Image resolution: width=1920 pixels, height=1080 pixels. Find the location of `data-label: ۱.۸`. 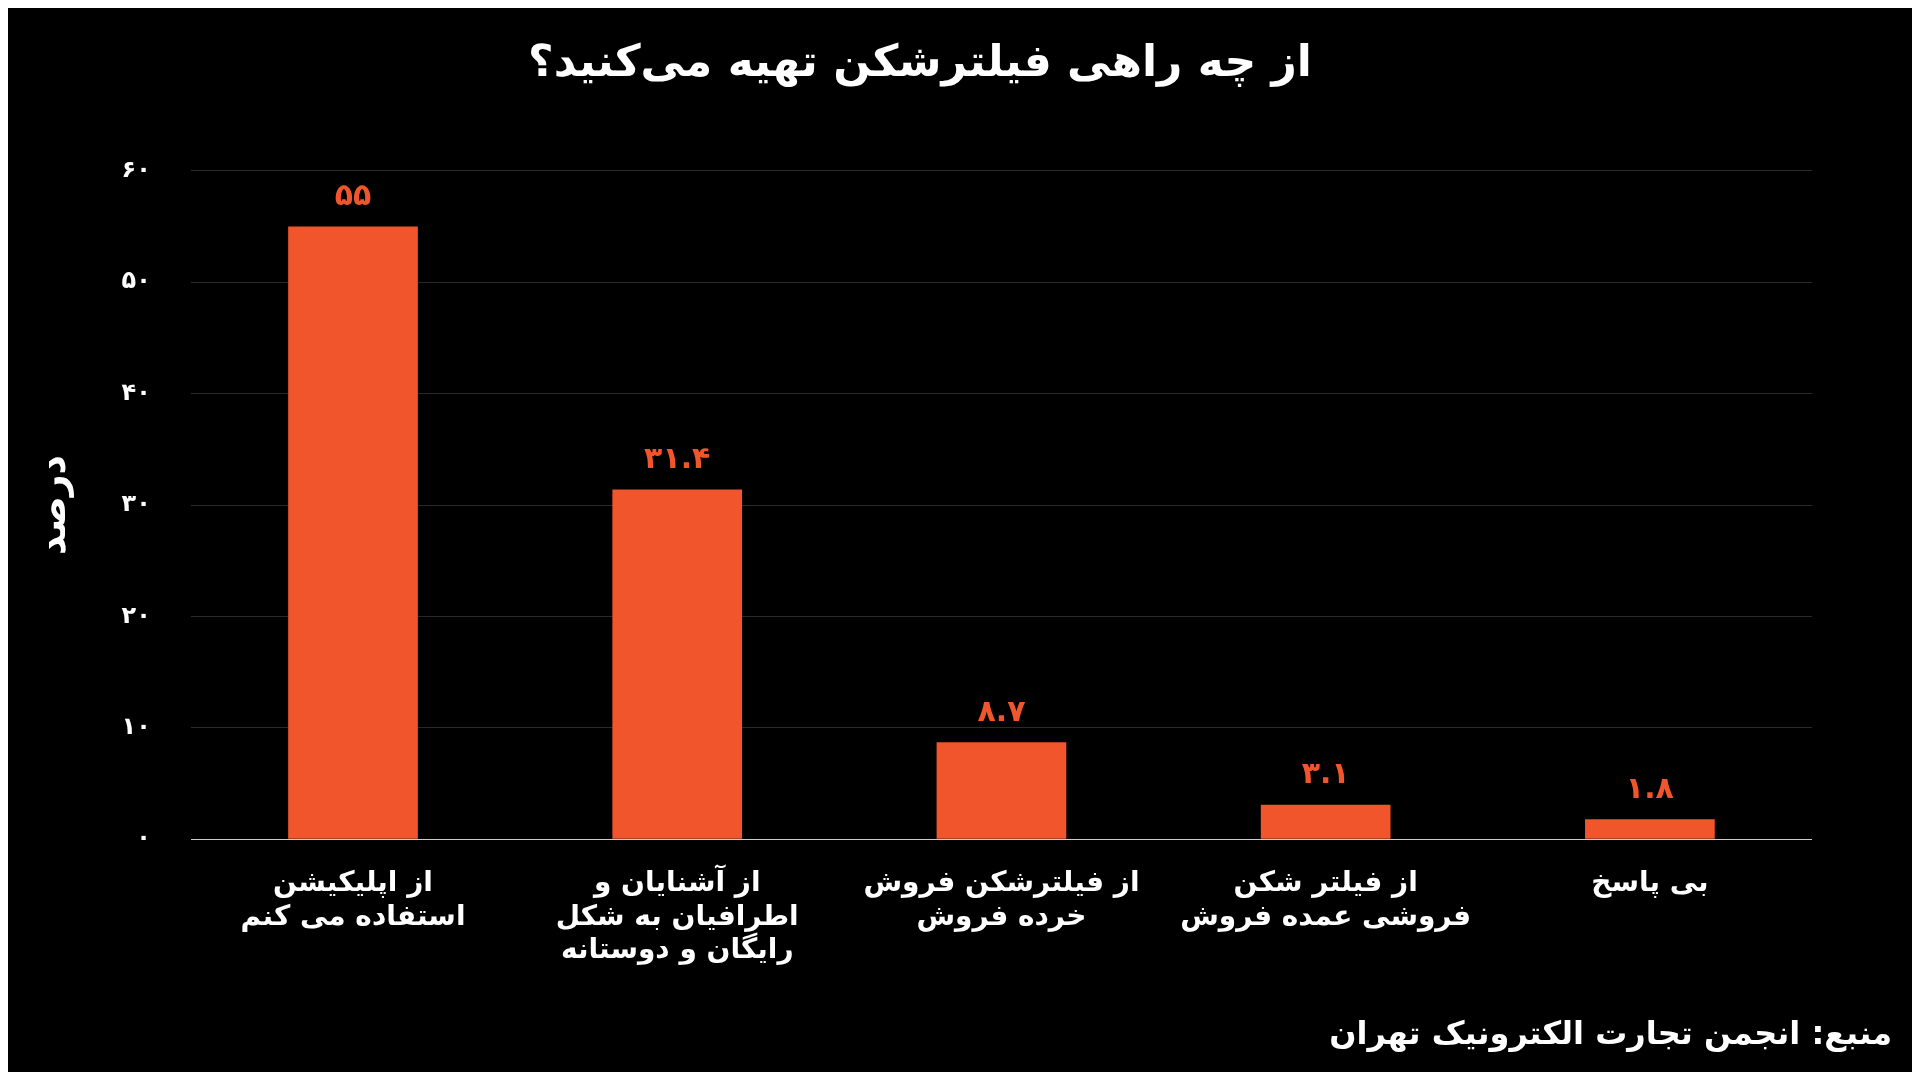

data-label: ۱.۸ is located at coordinates (1649, 787).